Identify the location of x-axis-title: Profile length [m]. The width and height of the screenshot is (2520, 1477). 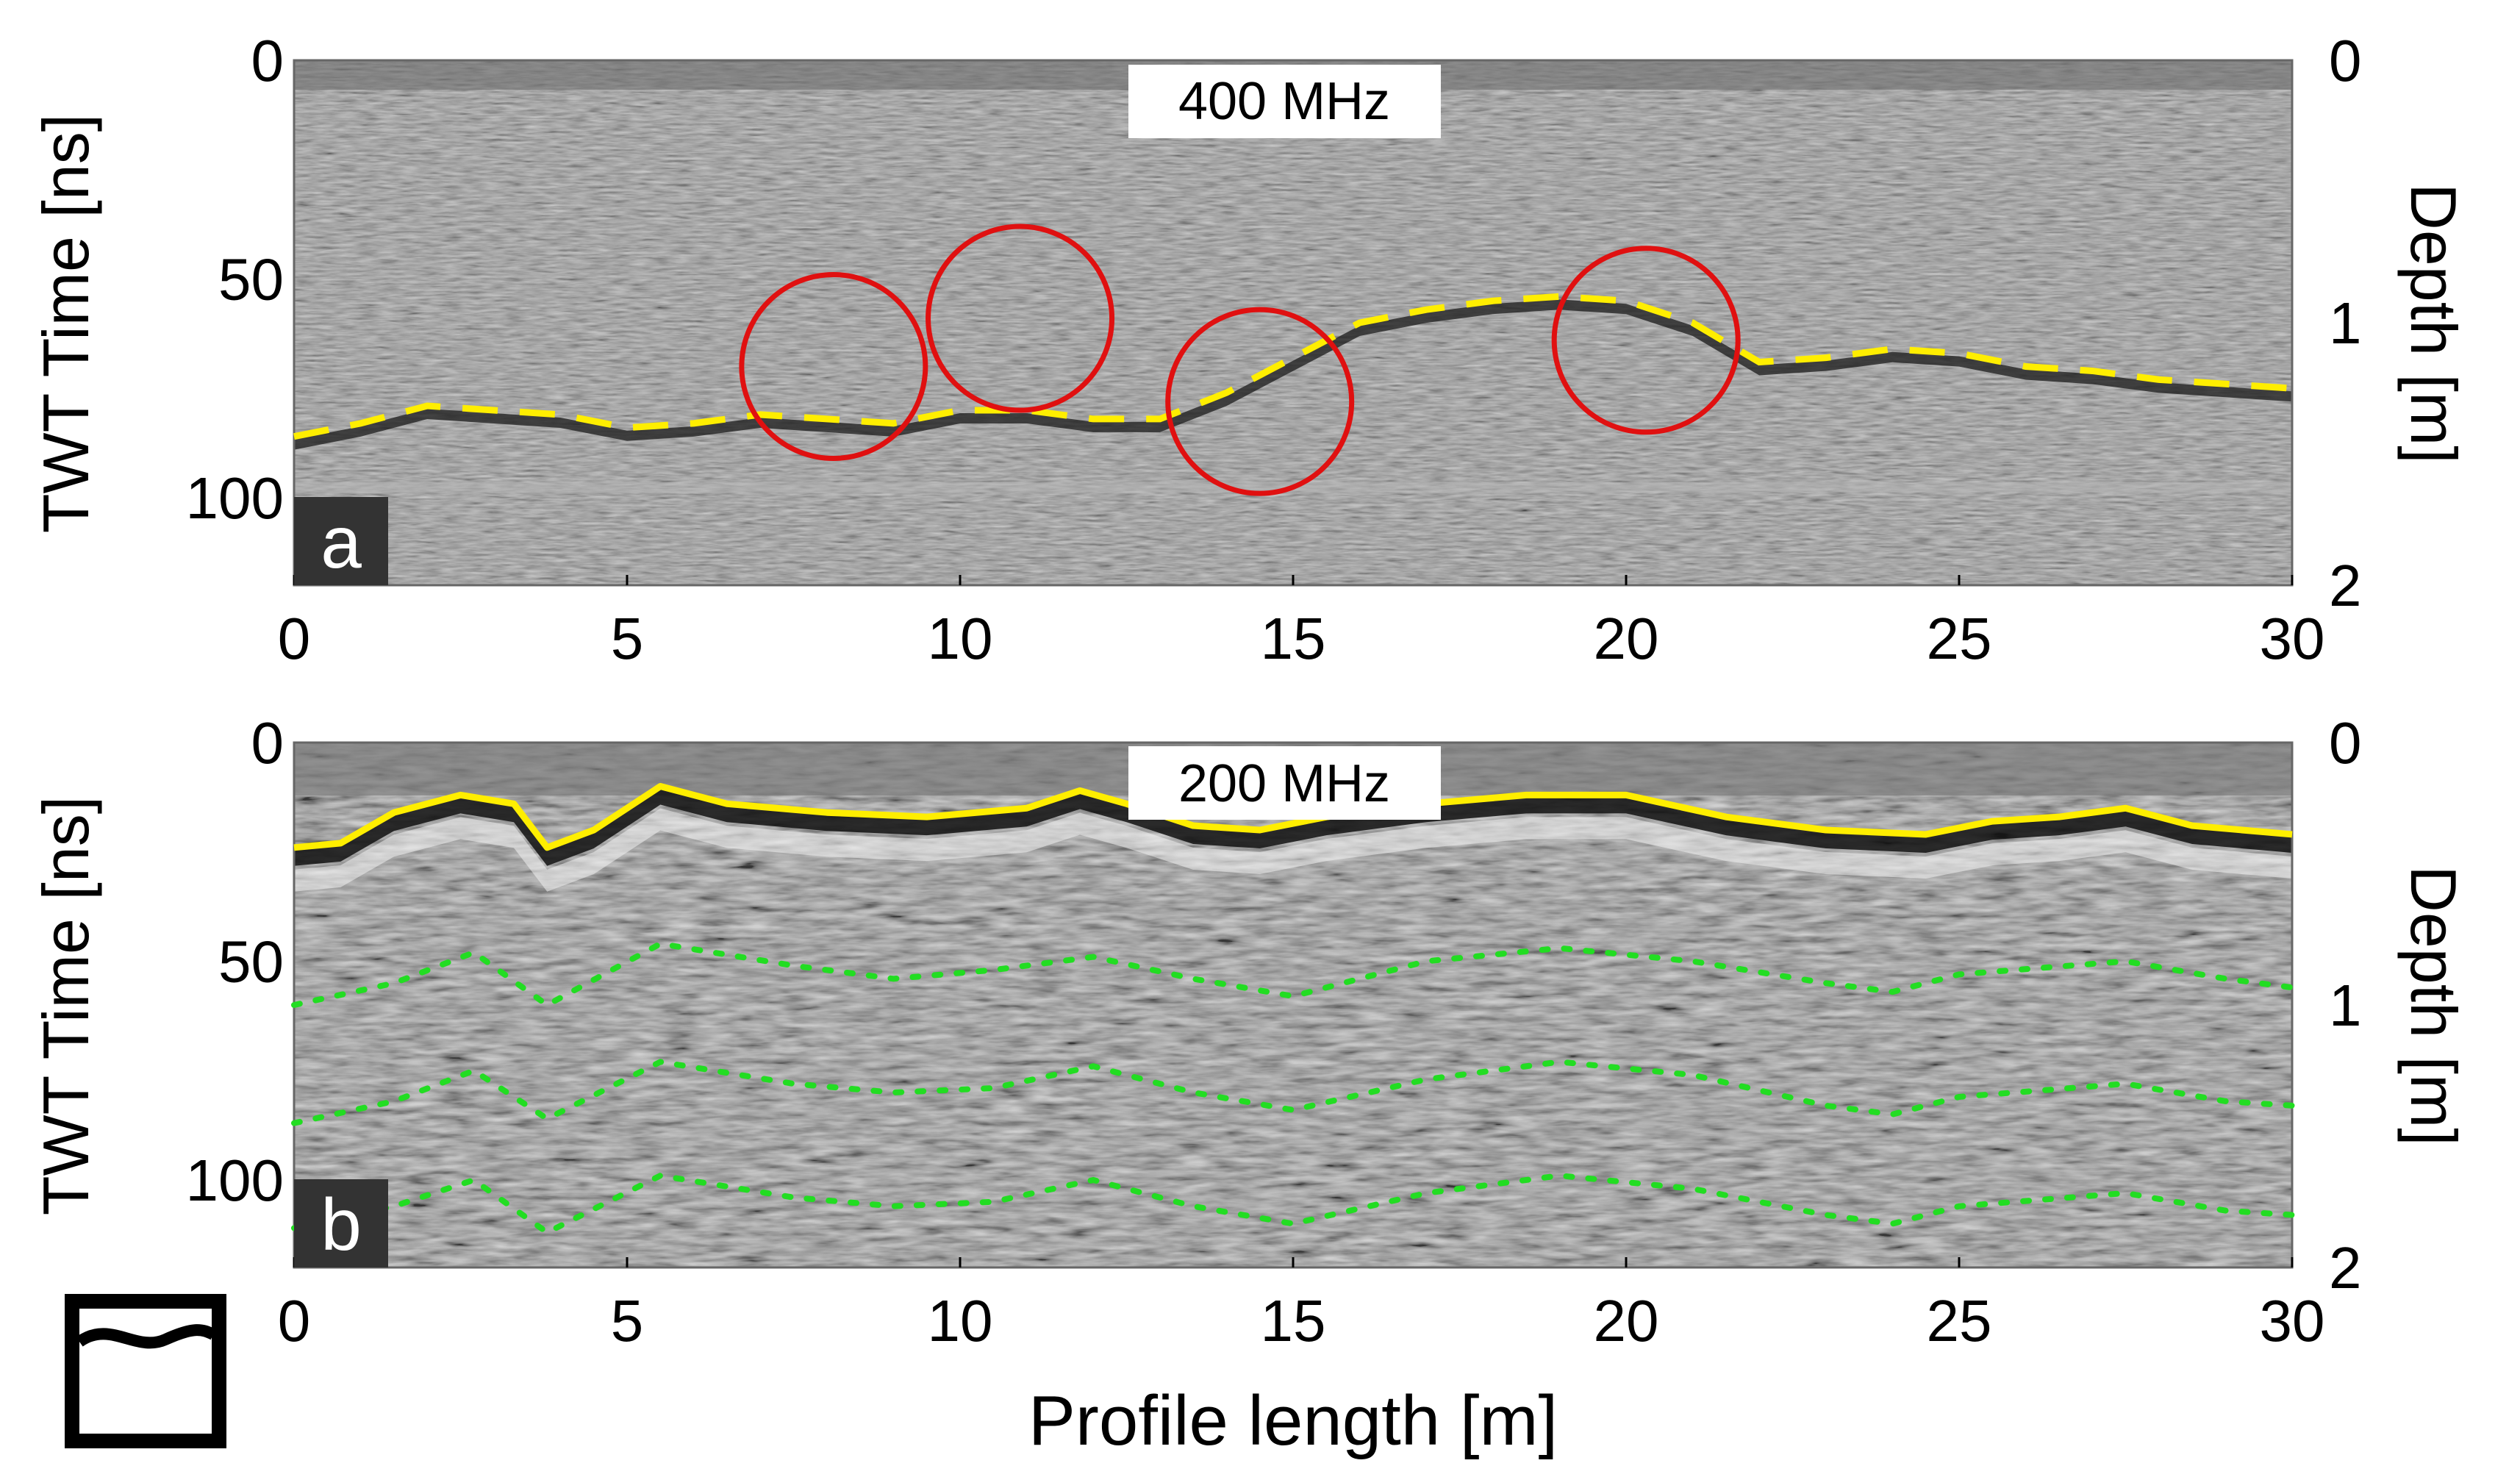
(1293, 1420).